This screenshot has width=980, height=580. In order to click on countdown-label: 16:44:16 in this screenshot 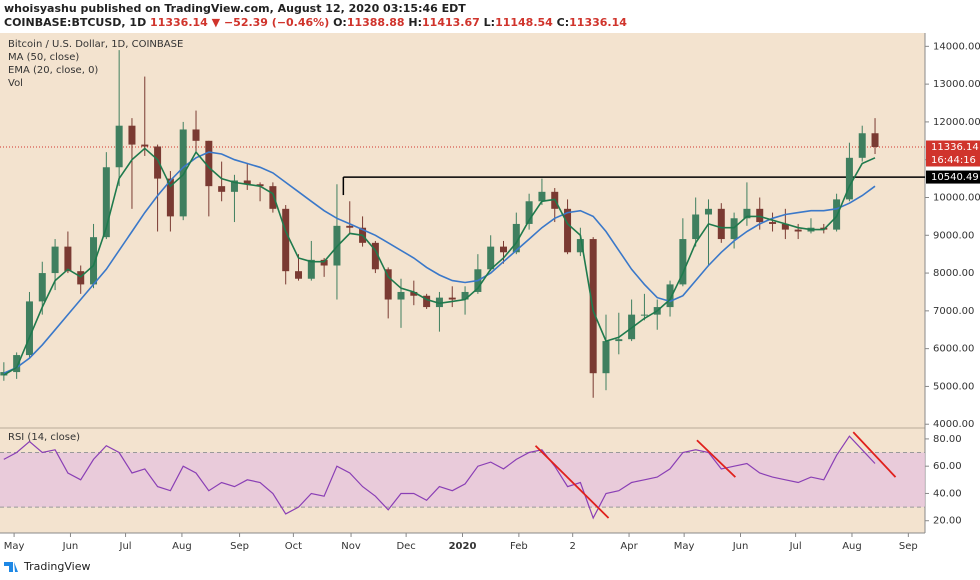, I will do `click(953, 160)`.